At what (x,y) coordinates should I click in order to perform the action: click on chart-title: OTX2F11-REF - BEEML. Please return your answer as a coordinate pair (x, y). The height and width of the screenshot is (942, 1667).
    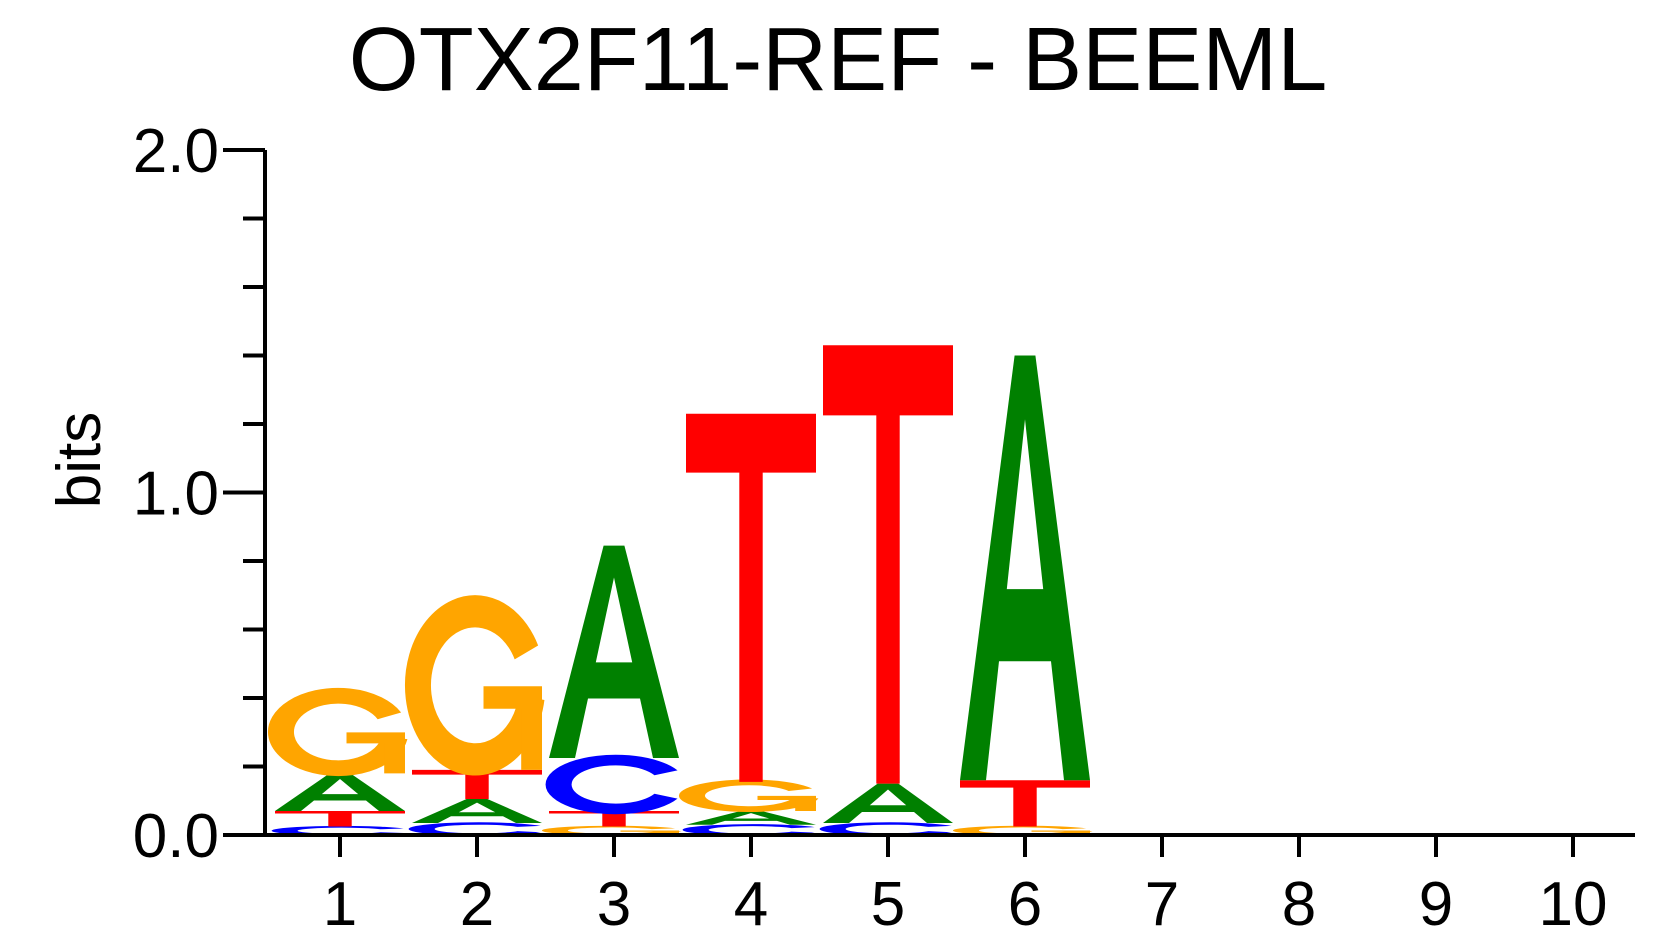
    Looking at the image, I should click on (838, 60).